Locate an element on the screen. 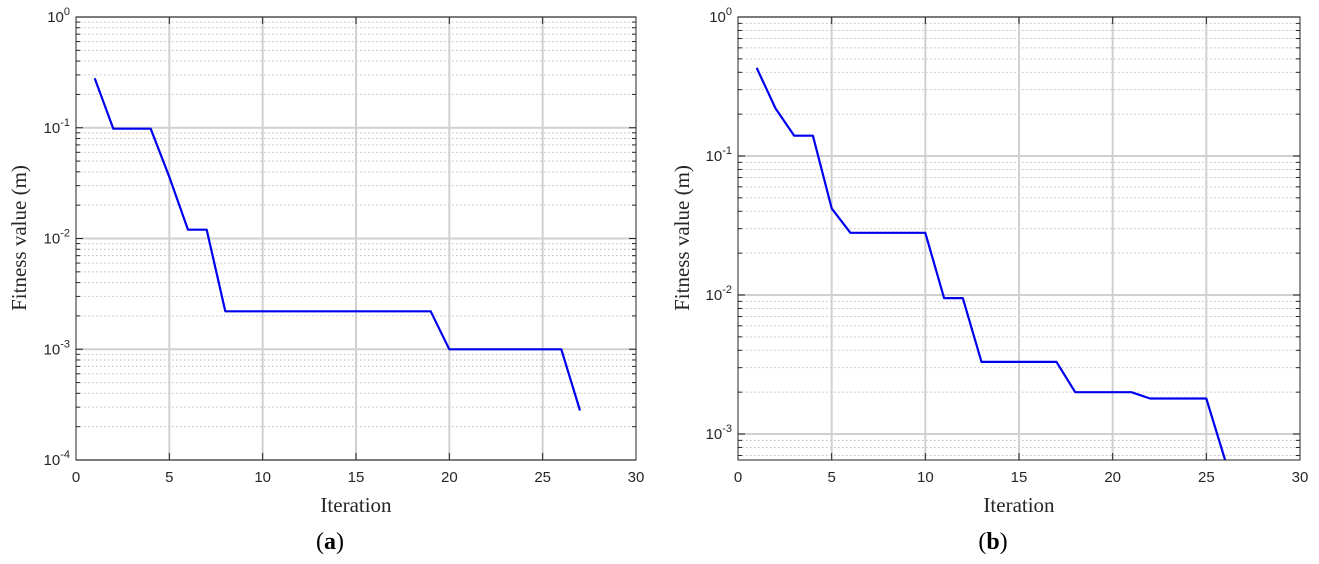 The width and height of the screenshot is (1319, 564). caption-b: (b) is located at coordinates (992, 542).